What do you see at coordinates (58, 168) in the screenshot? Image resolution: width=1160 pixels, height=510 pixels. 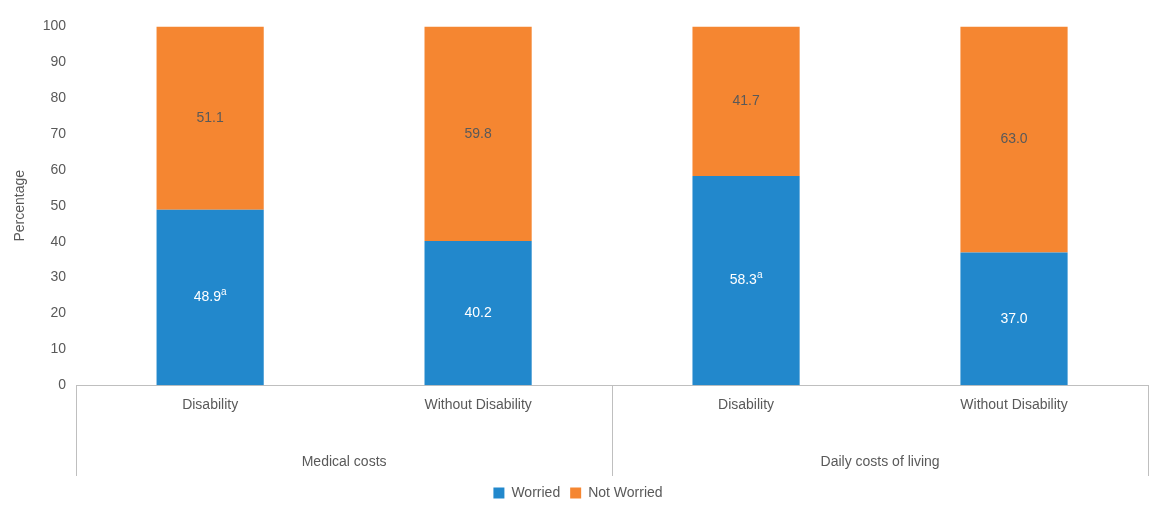 I see `y-tick-label: 60` at bounding box center [58, 168].